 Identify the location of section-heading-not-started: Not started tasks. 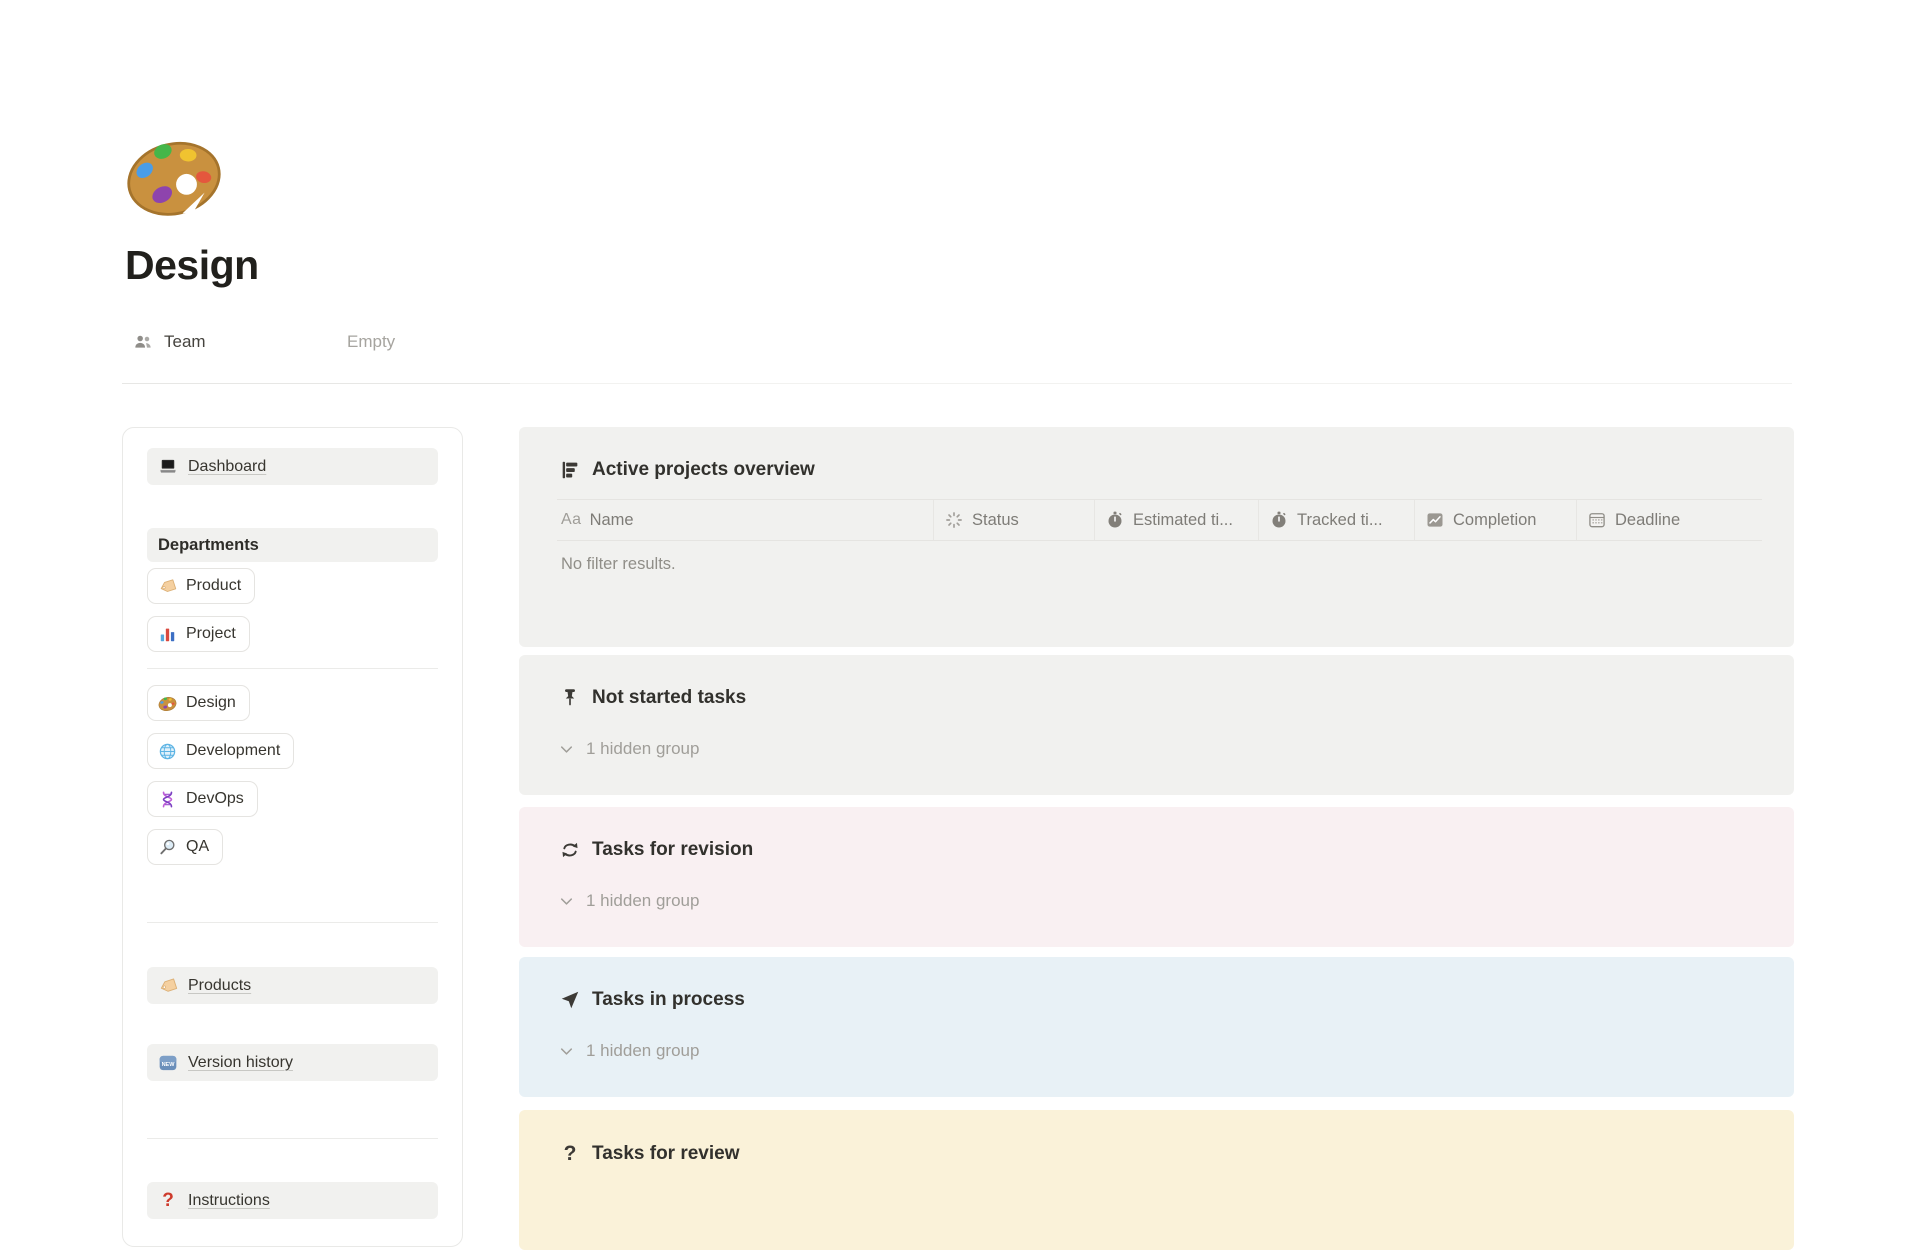
(1156, 682).